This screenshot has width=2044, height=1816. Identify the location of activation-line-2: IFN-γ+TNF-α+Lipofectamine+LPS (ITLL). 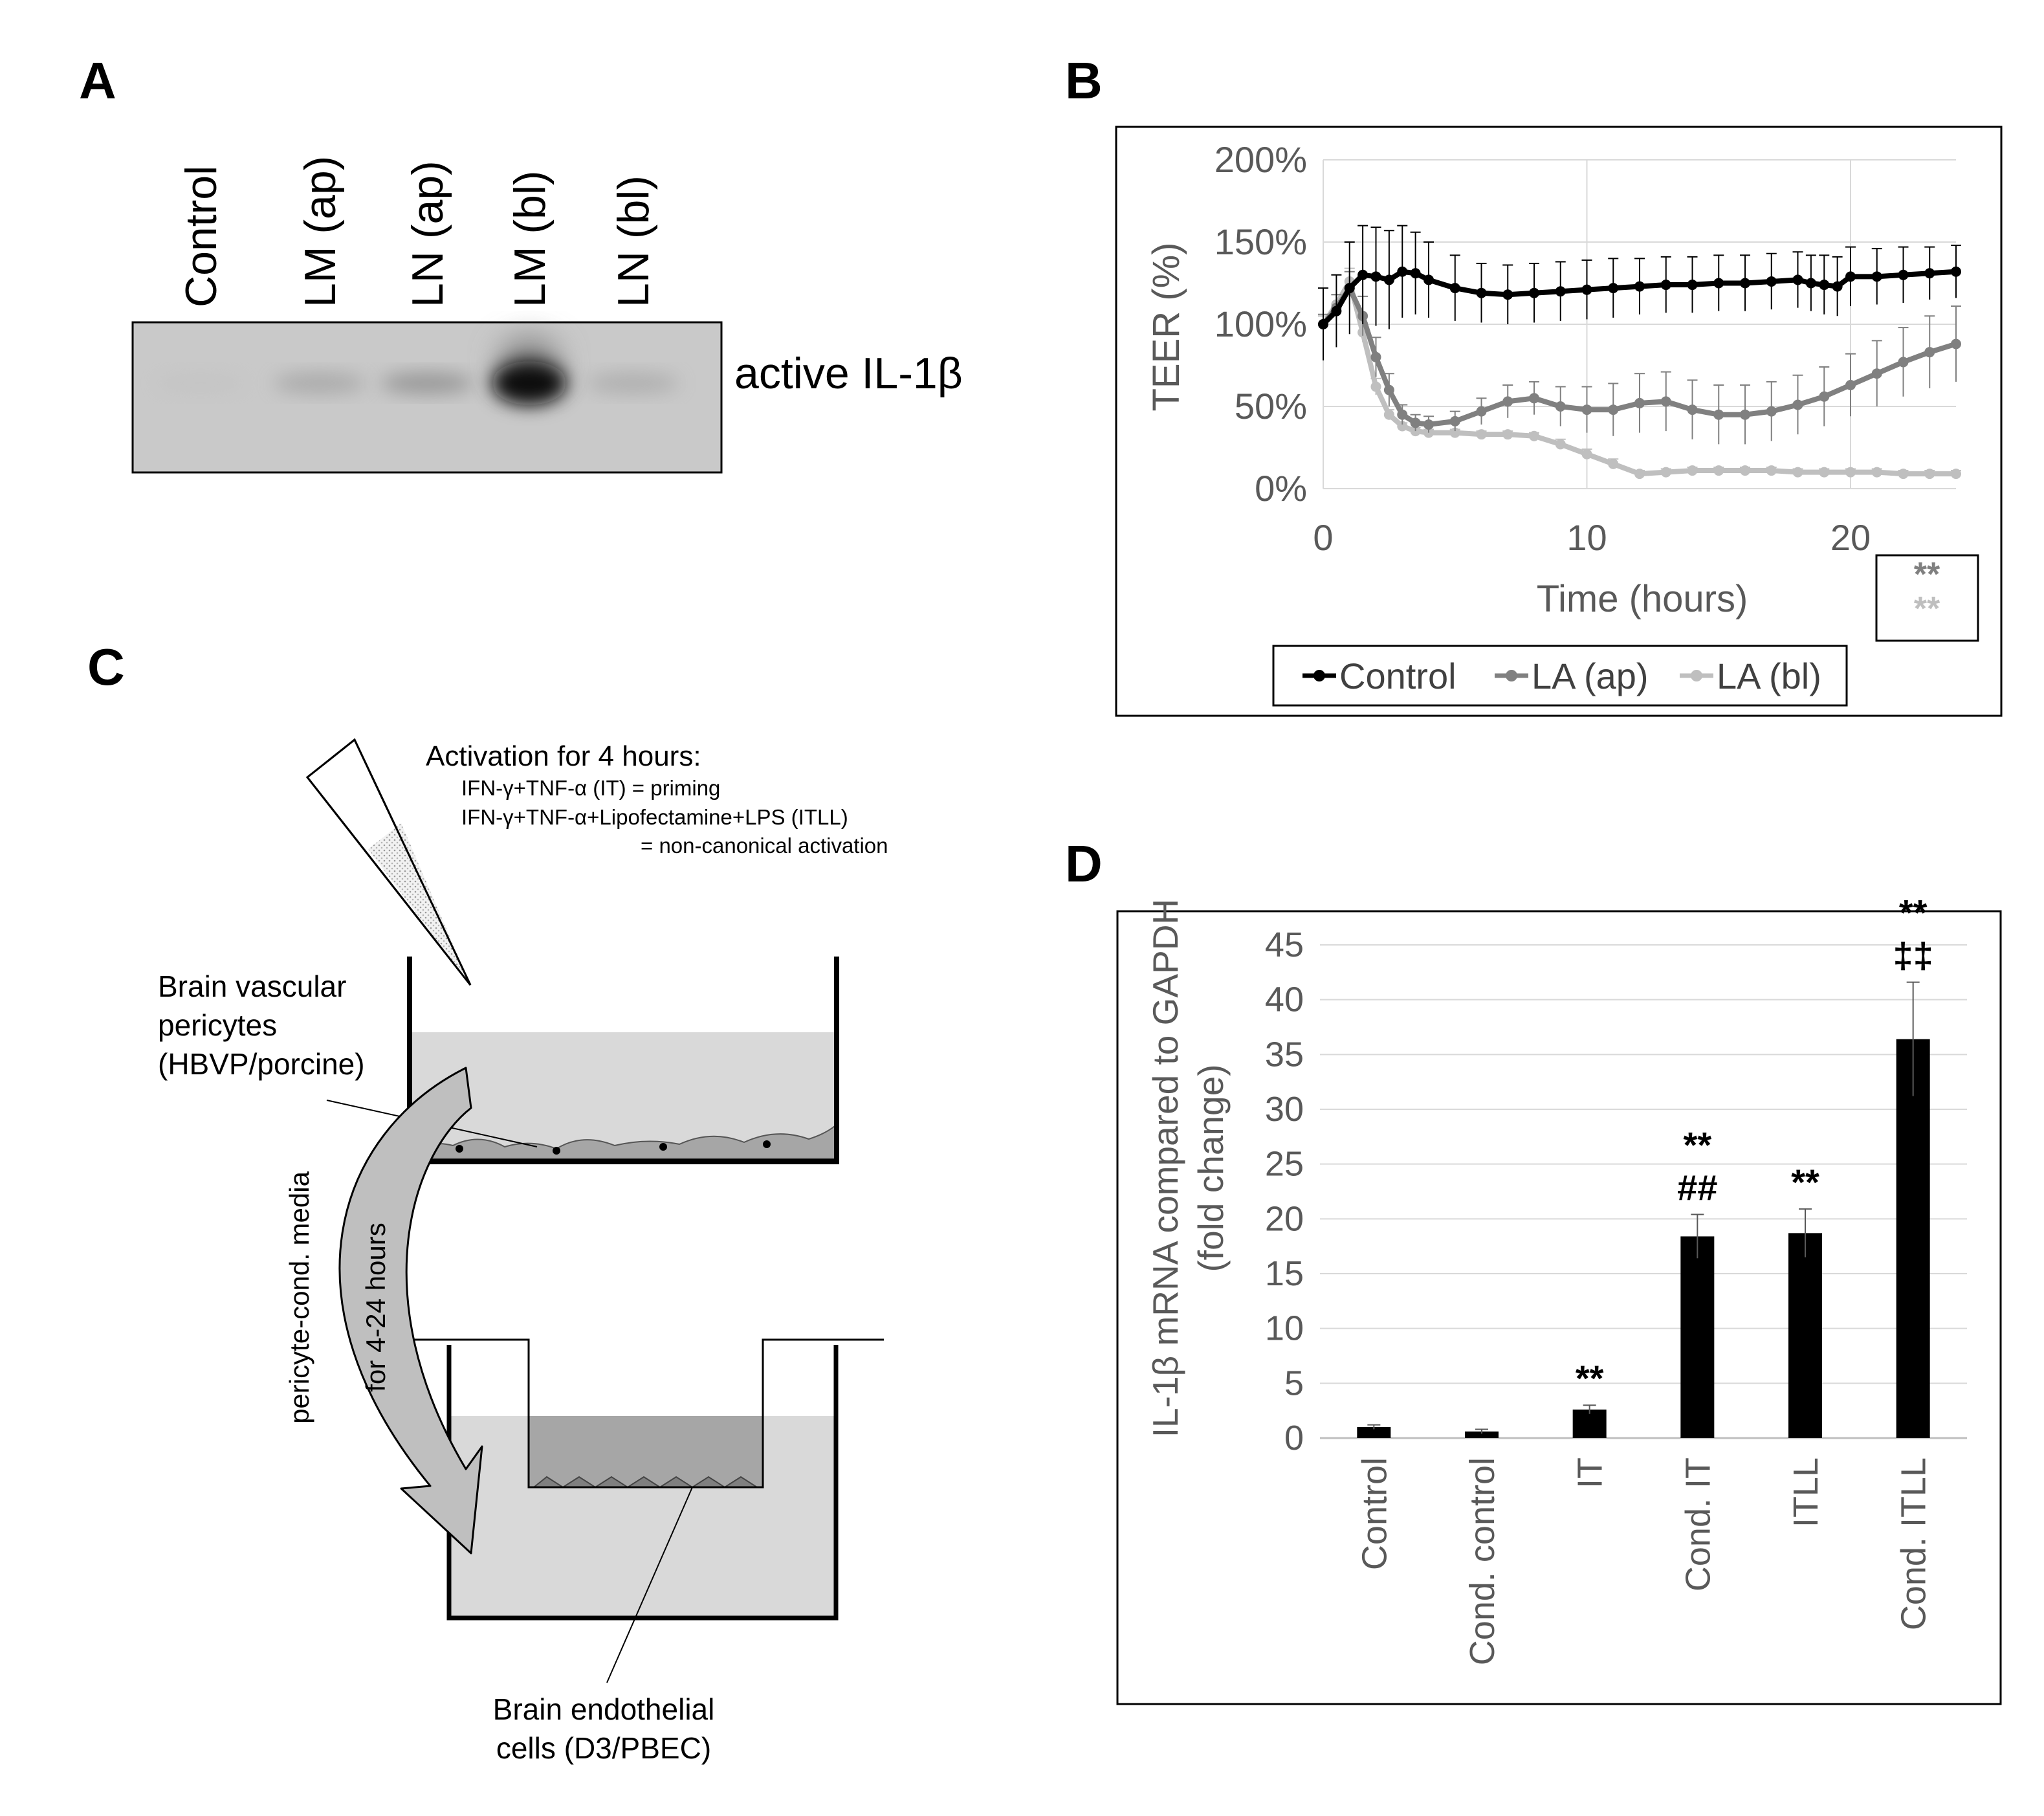
(654, 817).